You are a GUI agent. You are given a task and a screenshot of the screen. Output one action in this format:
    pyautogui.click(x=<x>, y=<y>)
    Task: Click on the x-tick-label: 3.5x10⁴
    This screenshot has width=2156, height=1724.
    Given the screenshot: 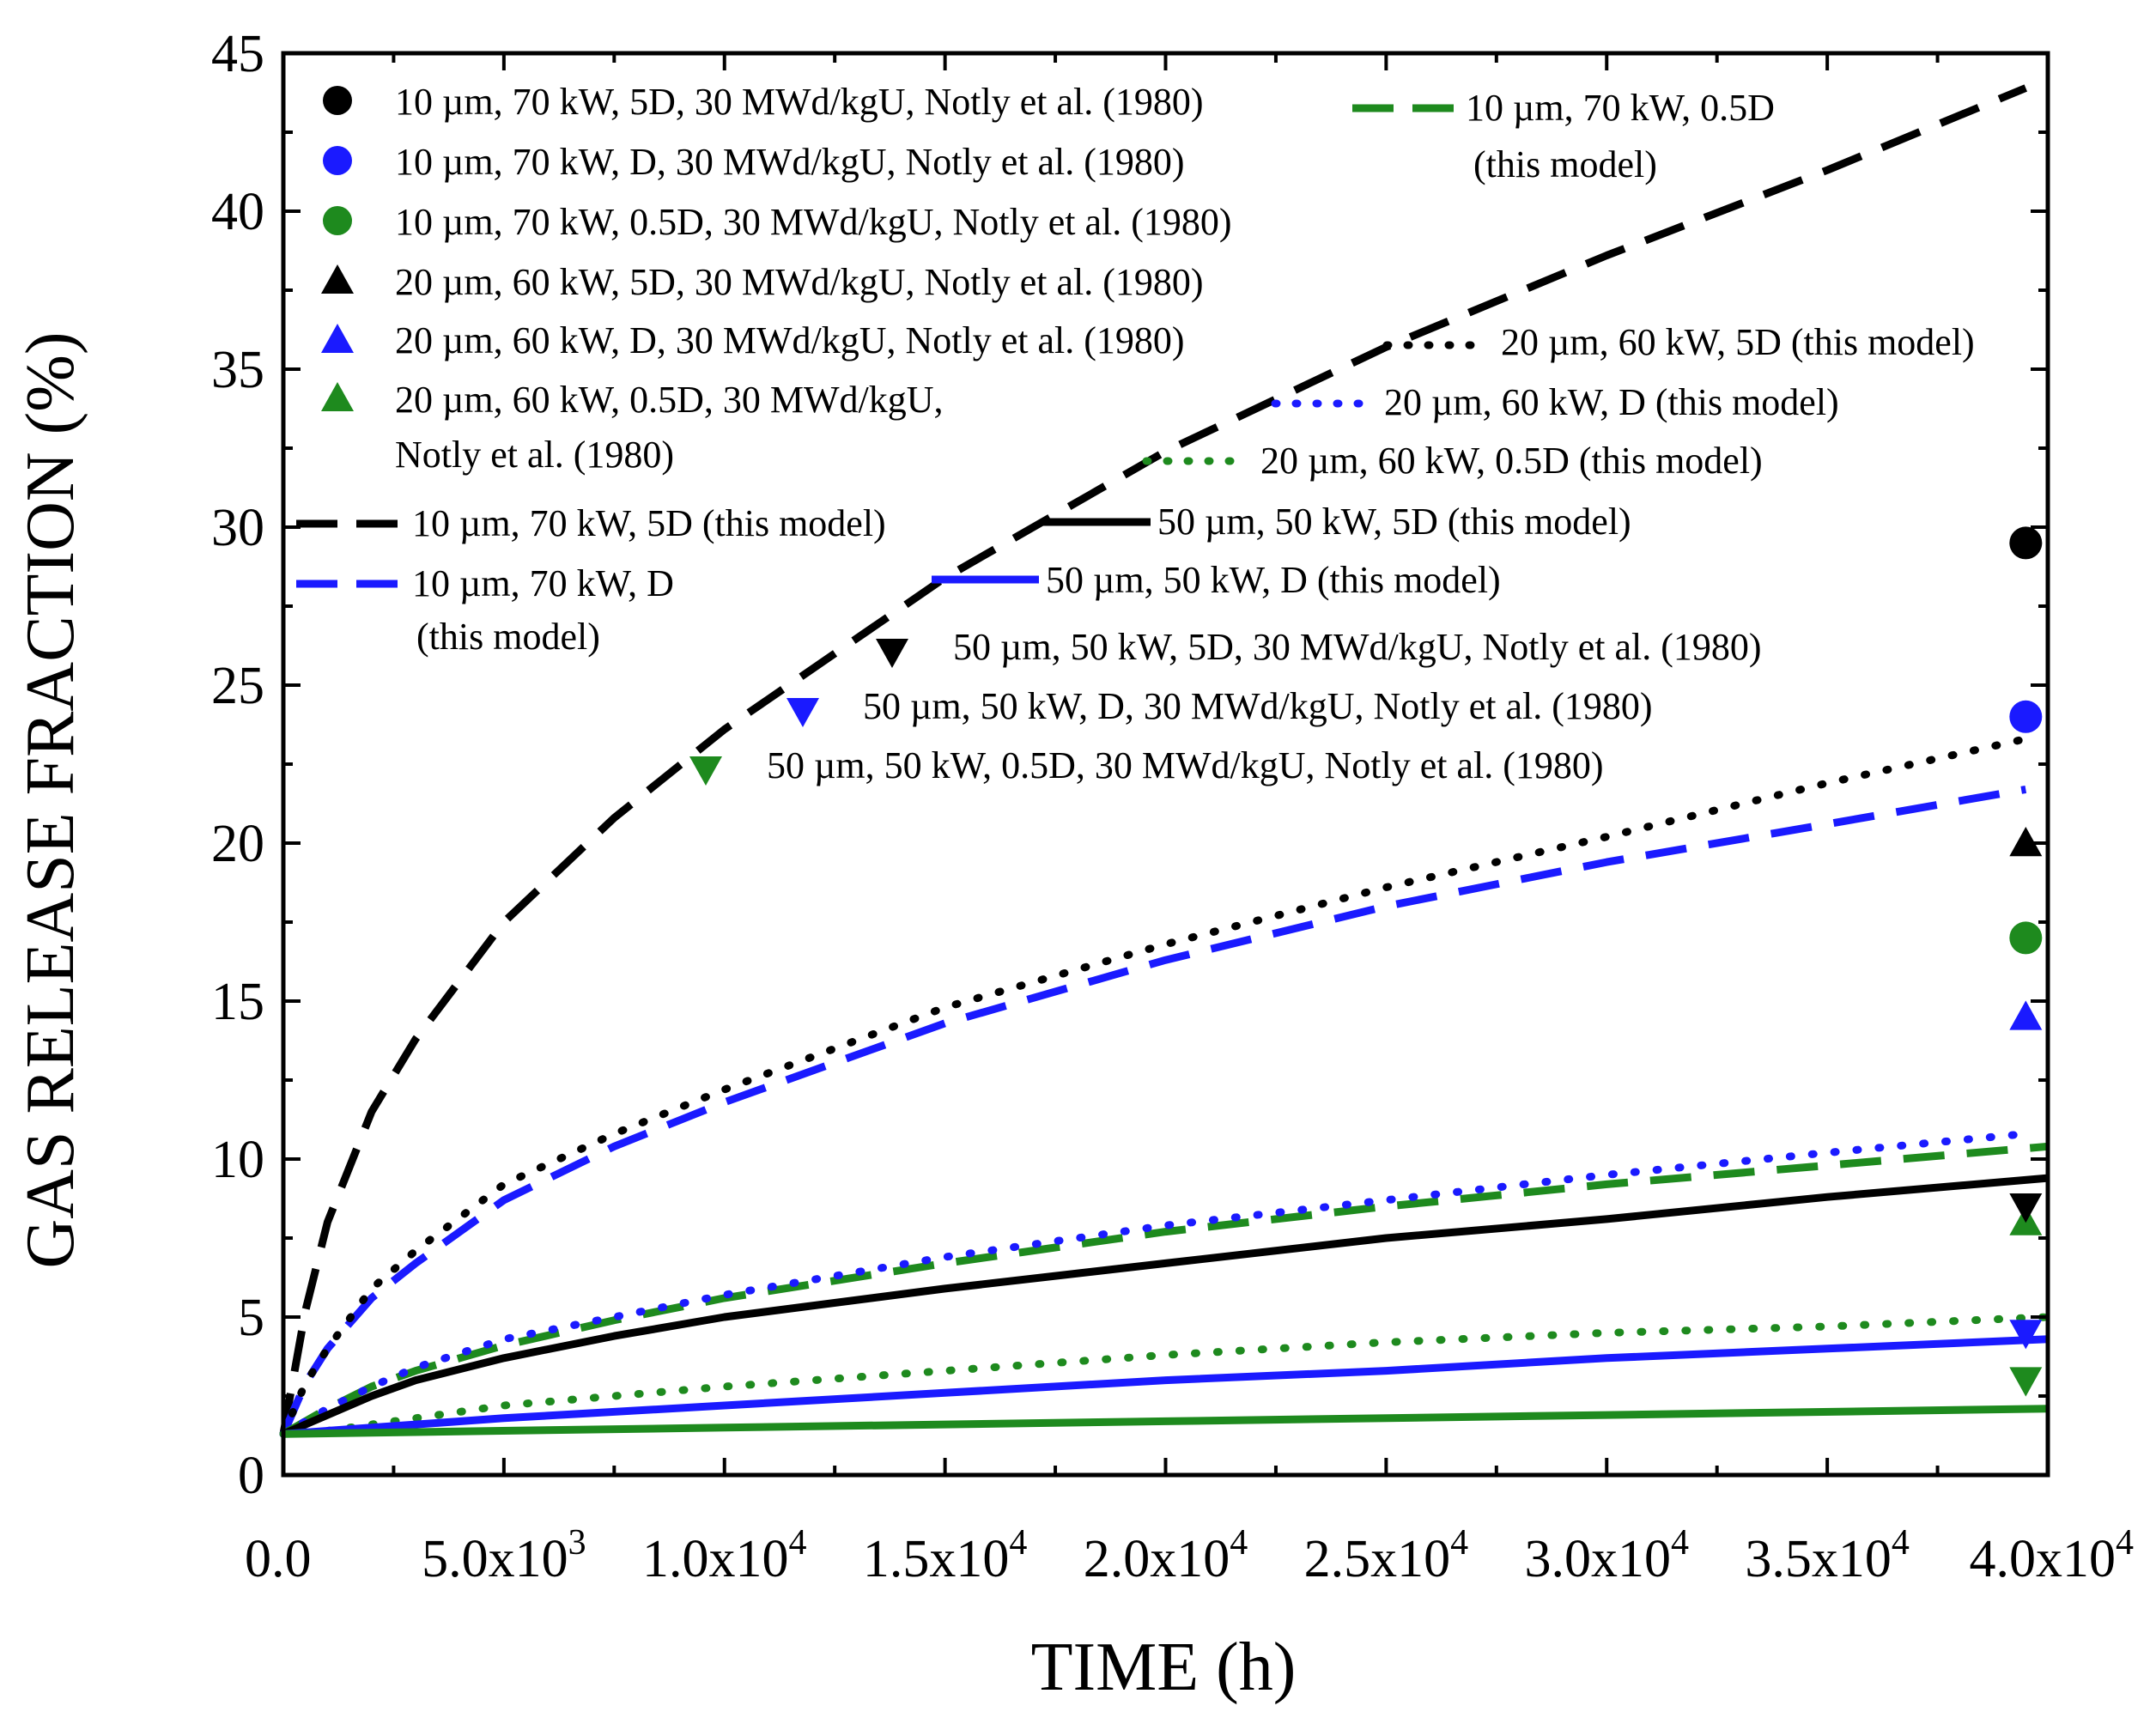 What is the action you would take?
    pyautogui.click(x=1828, y=1555)
    